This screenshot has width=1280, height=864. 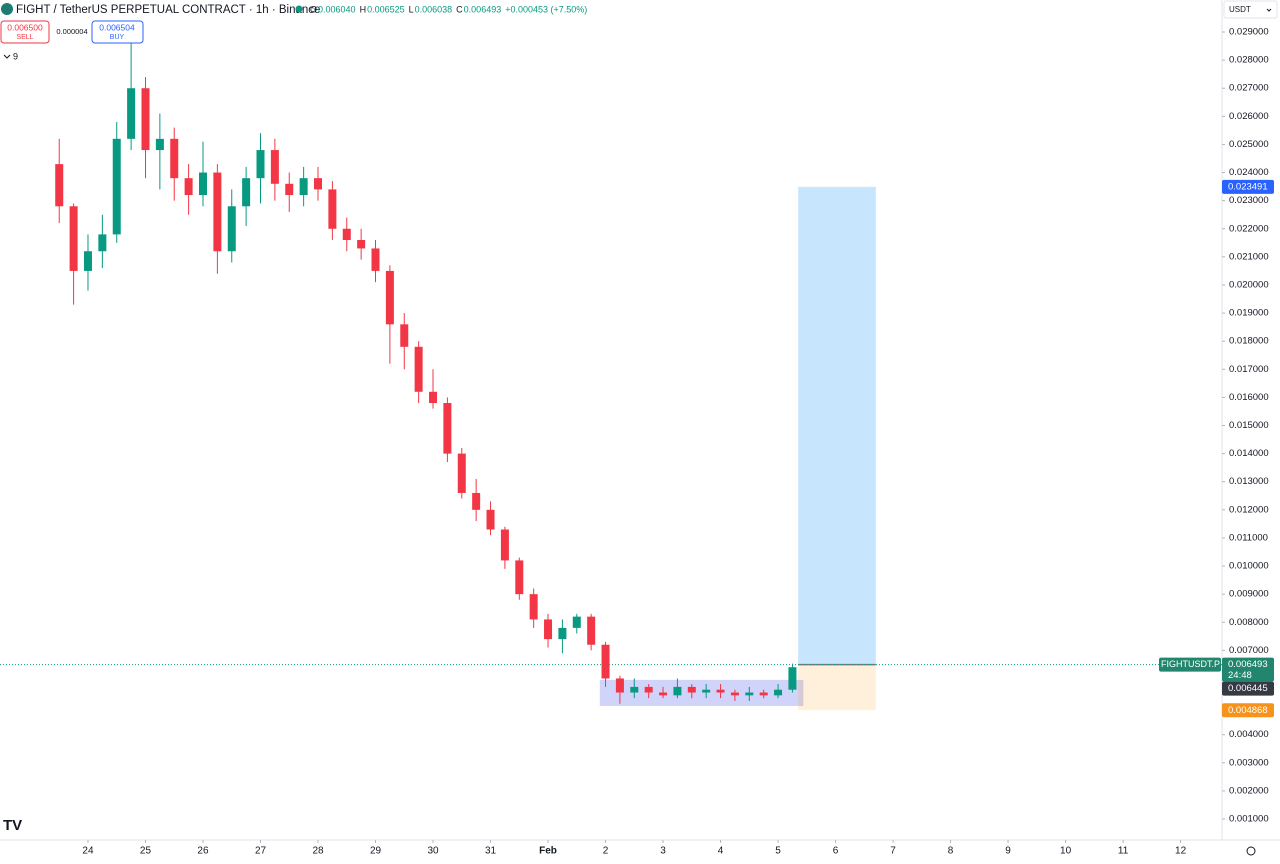 I want to click on range-box, so click(x=701, y=693).